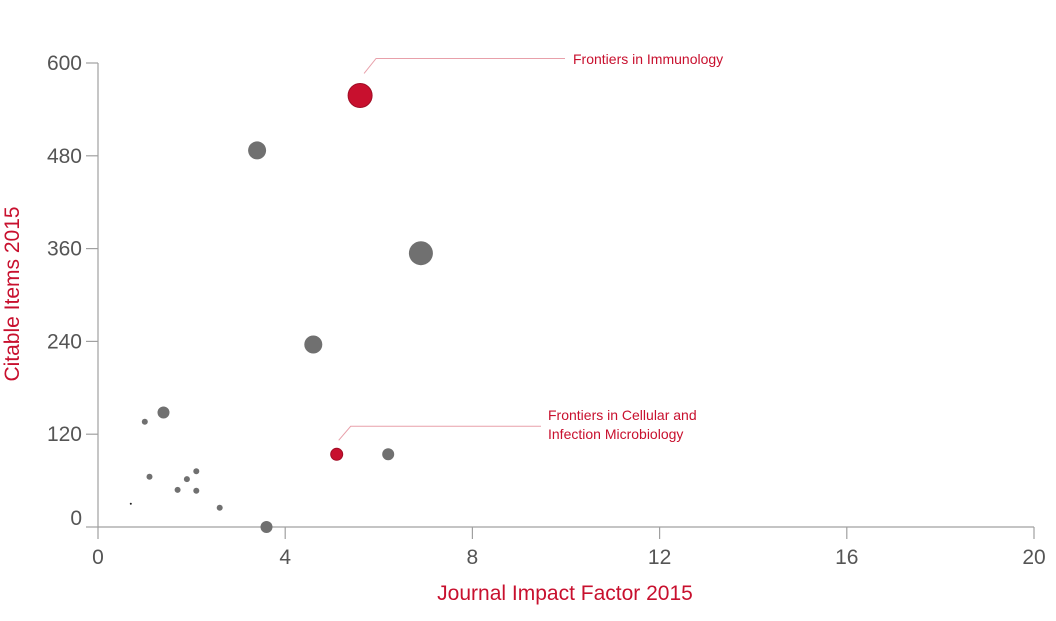 The image size is (1056, 621). I want to click on y-axis-title: Citable Items 2015, so click(12, 293).